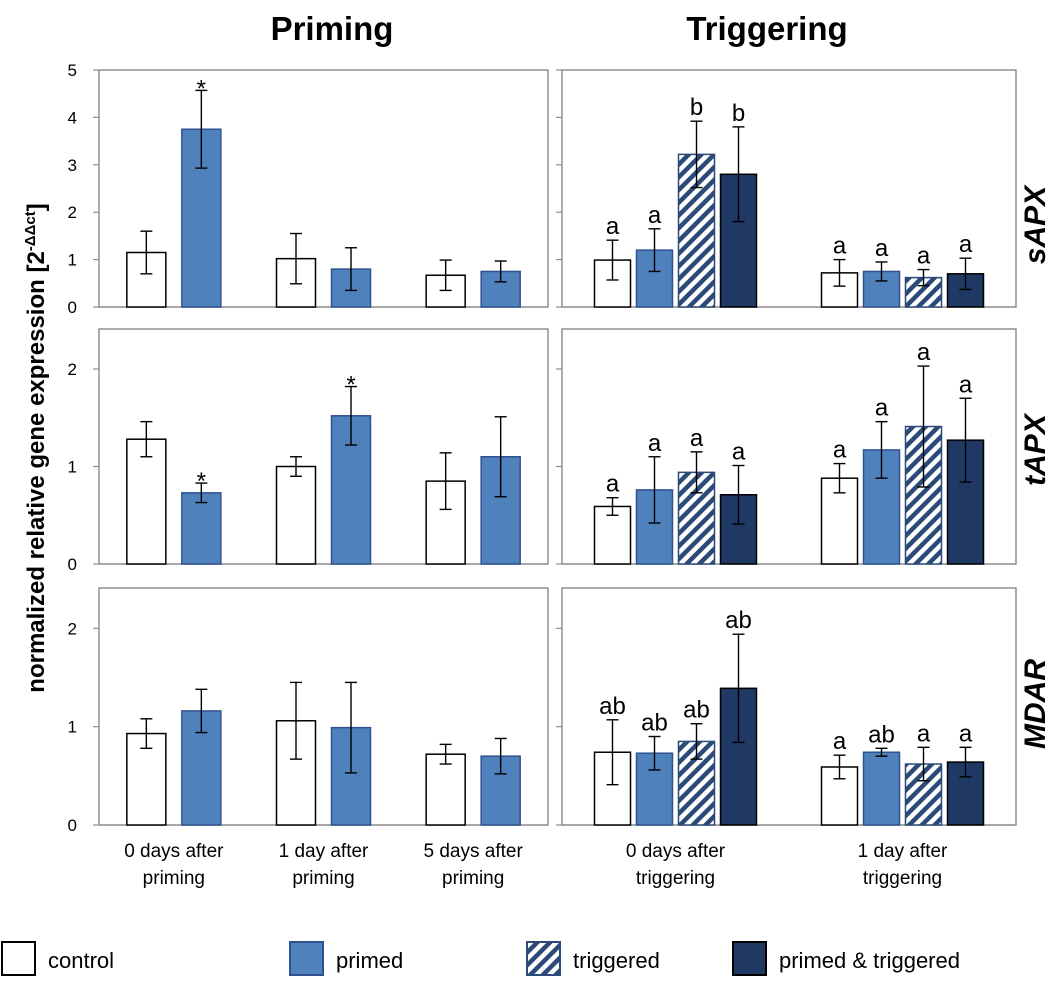 The height and width of the screenshot is (987, 1057). I want to click on panel-triggering_sapx: a a b b a a a a sAPX, so click(804, 188).